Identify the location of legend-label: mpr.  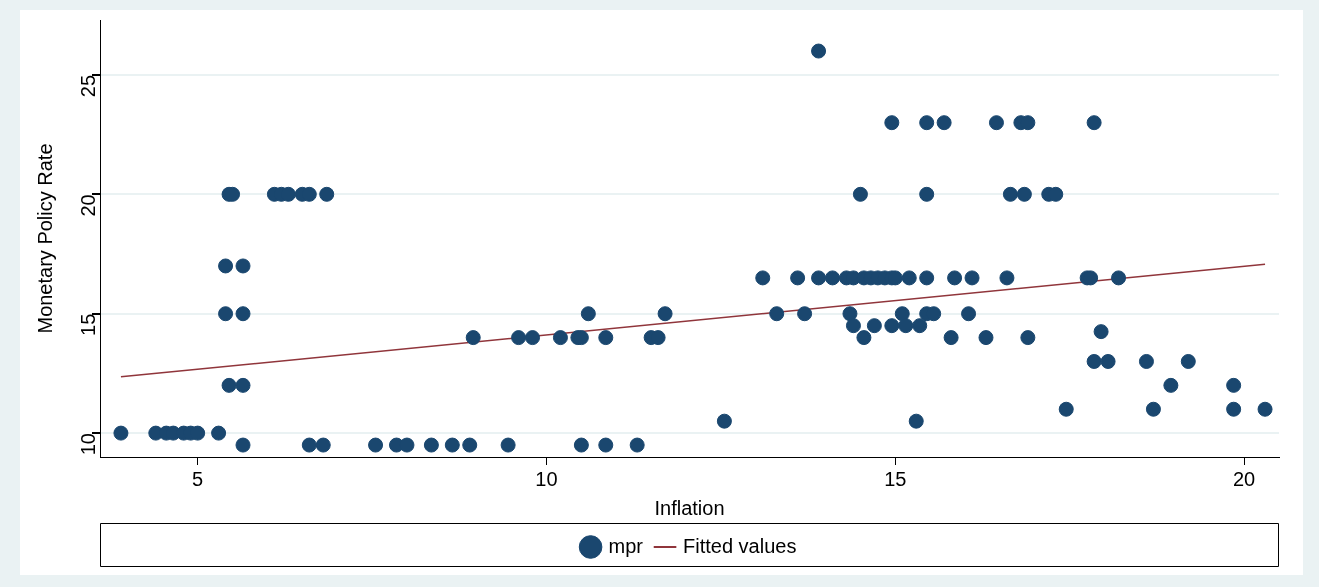
(626, 545).